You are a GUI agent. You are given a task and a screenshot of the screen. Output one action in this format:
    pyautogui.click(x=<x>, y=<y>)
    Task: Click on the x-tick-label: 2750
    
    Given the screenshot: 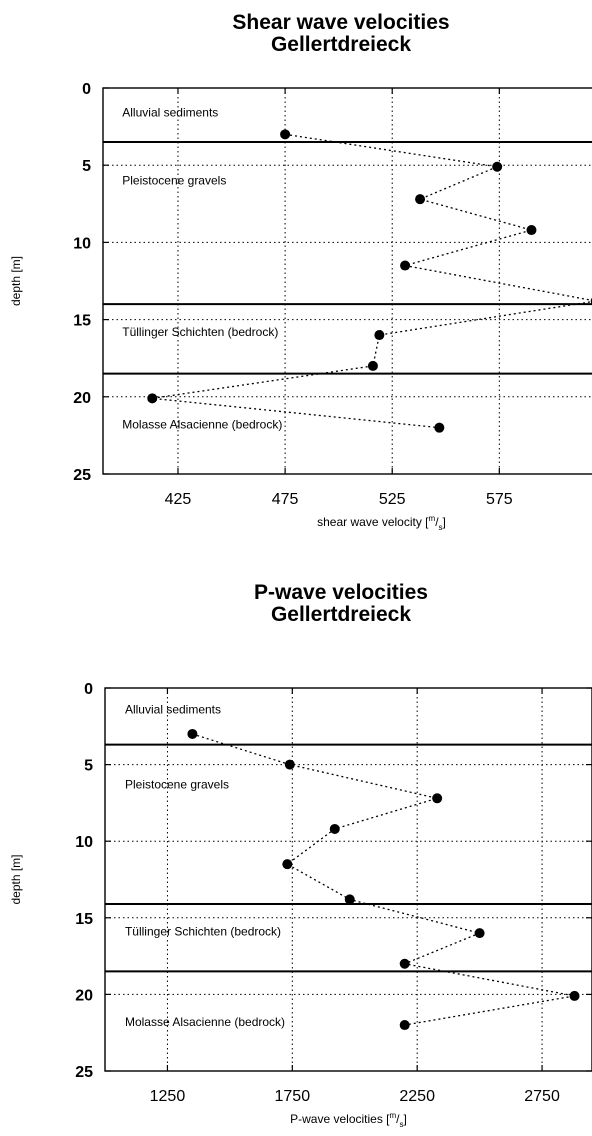 What is the action you would take?
    pyautogui.click(x=542, y=1096)
    